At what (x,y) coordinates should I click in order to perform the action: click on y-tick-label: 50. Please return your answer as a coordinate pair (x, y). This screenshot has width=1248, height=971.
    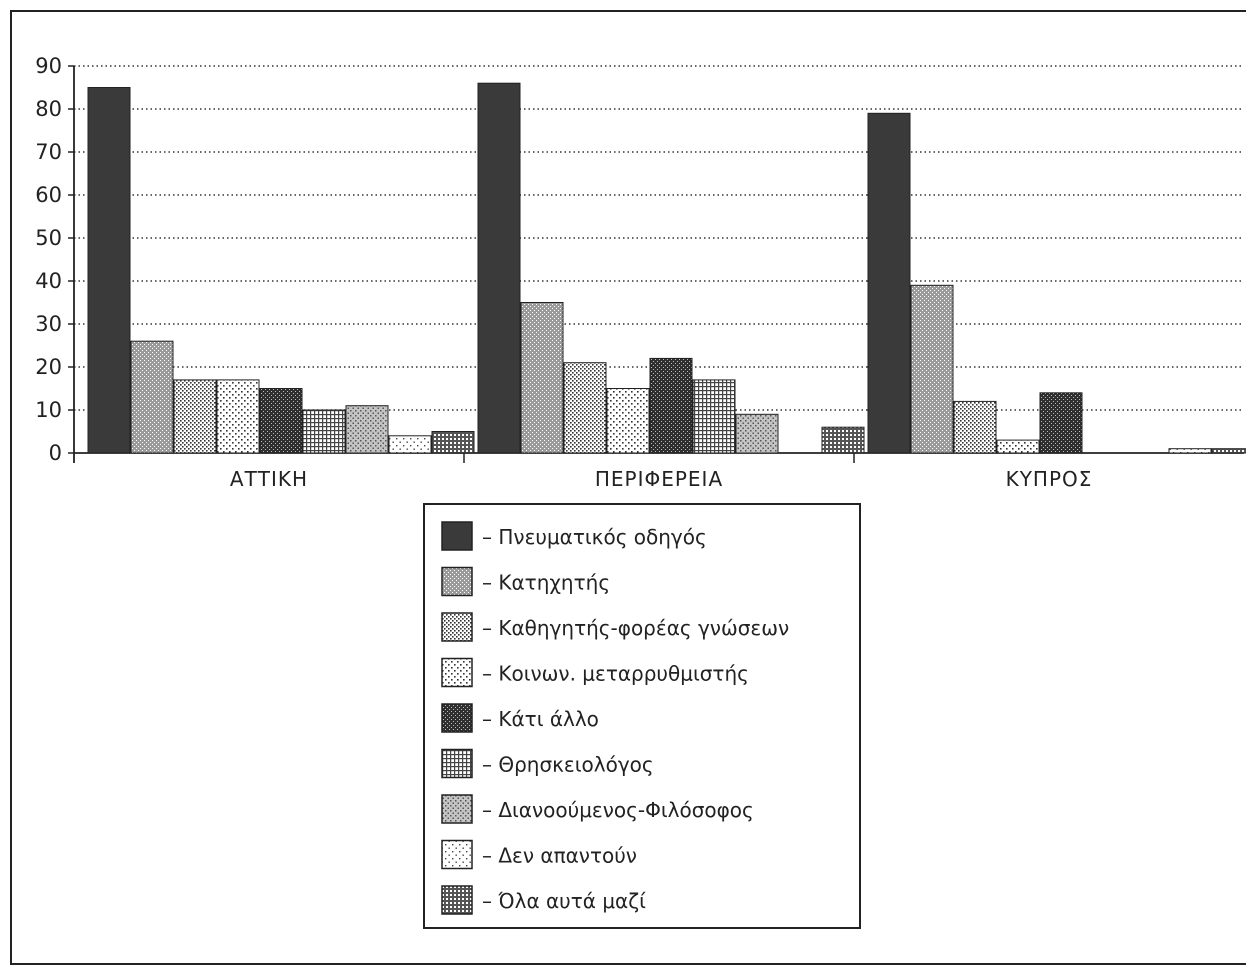
    Looking at the image, I should click on (48, 238).